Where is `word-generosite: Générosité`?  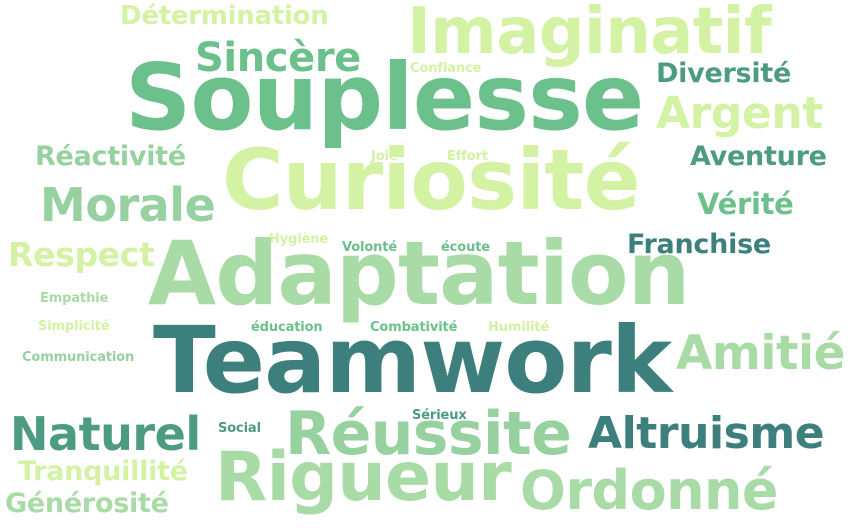
word-generosite: Générosité is located at coordinates (87, 503).